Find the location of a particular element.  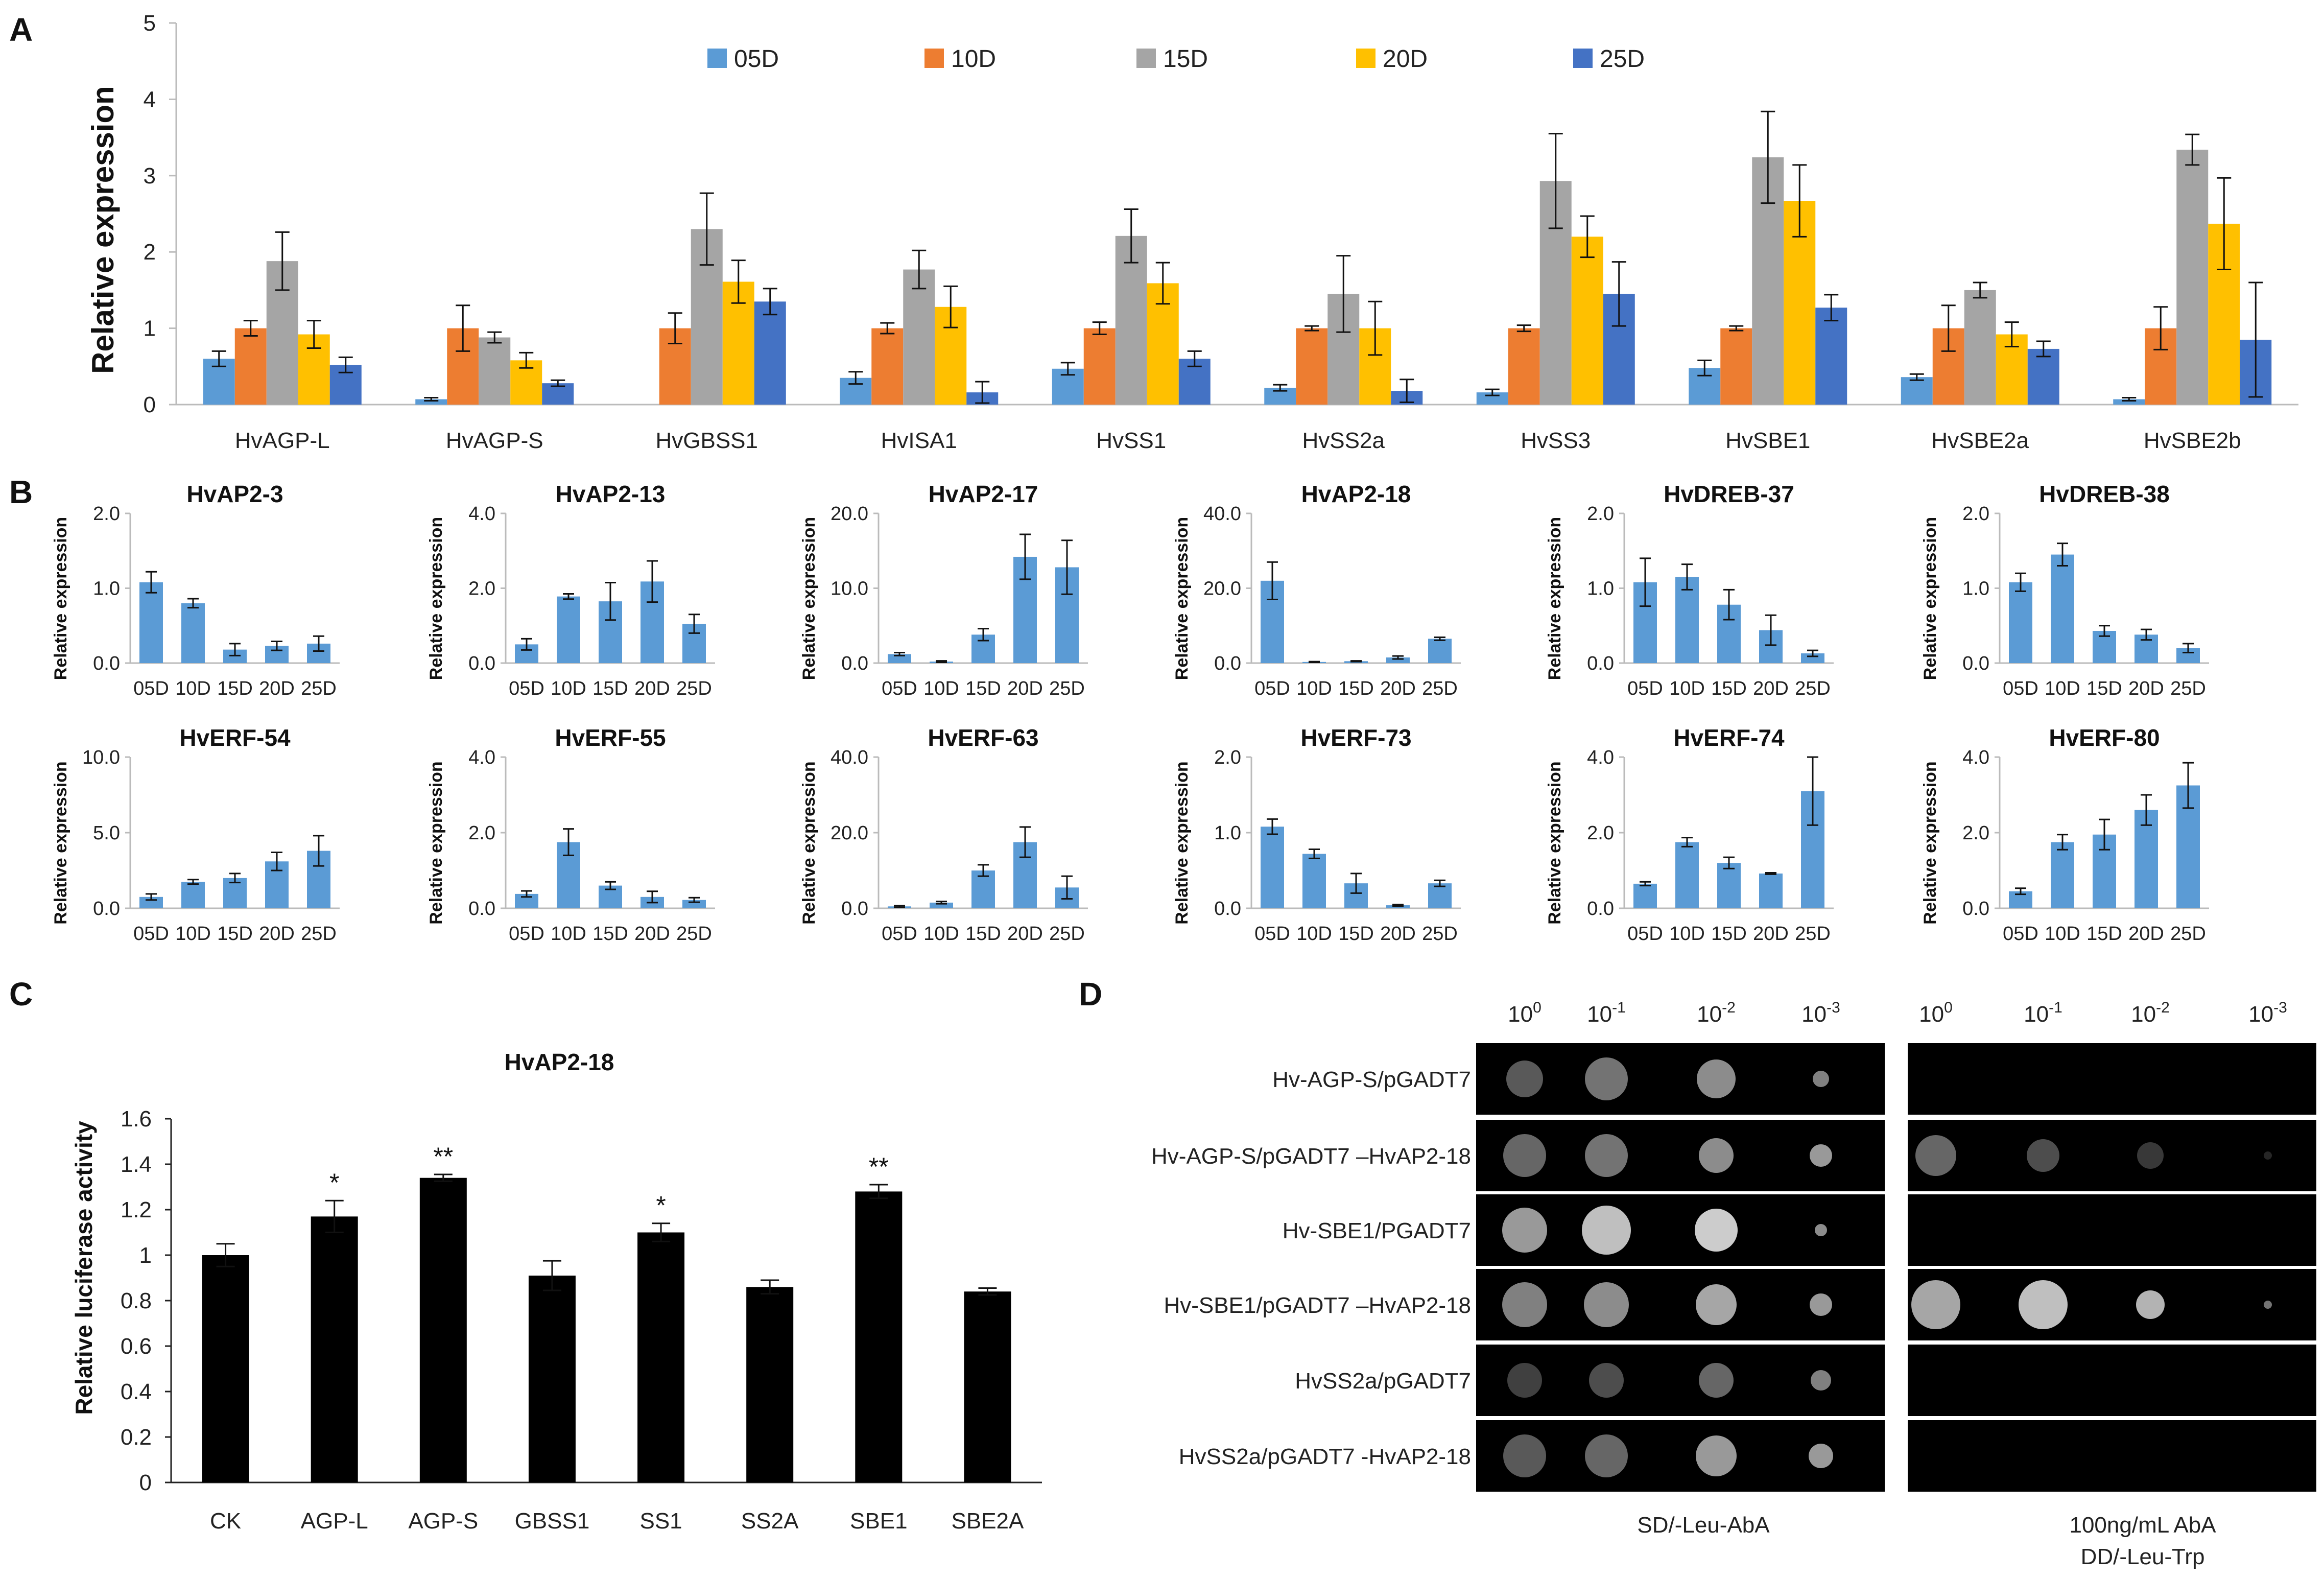

strain-row-label: Hv-SBE1/PGADT7 is located at coordinates (1377, 1230).